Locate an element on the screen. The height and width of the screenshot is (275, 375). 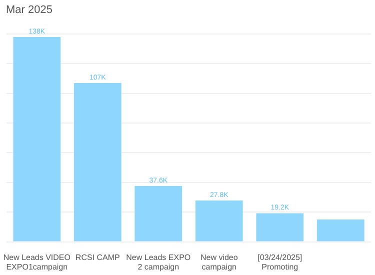
x-tick-label: [03/24/2025] Promoting is located at coordinates (280, 262).